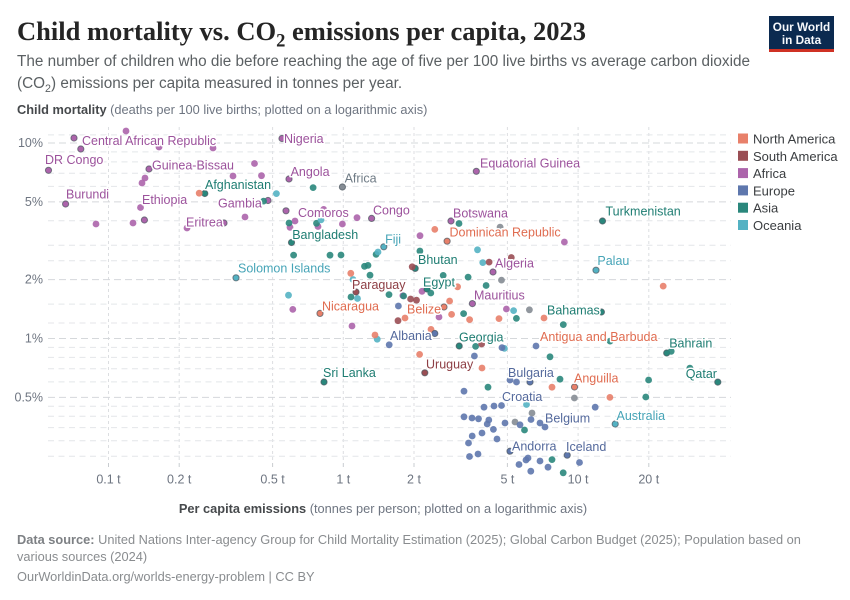 The image size is (850, 600). What do you see at coordinates (596, 379) in the screenshot?
I see `svg-text: Anguilla` at bounding box center [596, 379].